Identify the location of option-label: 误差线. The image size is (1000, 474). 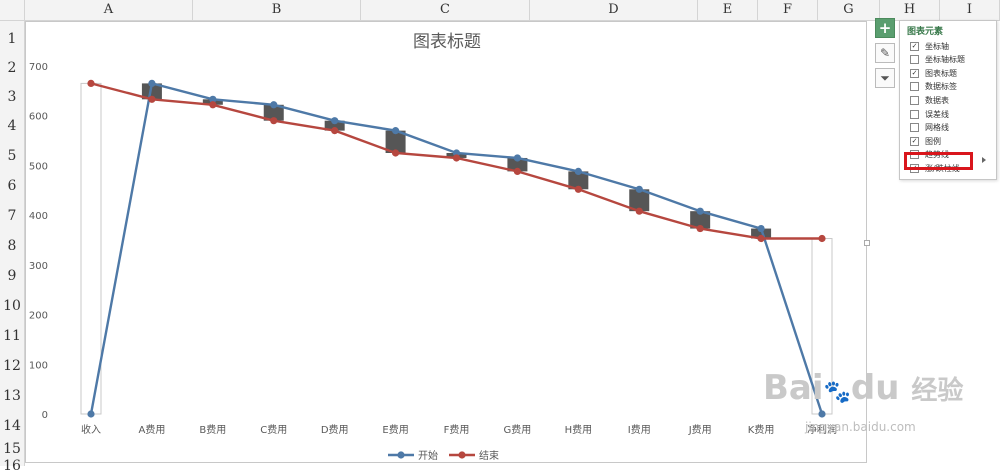
(937, 114).